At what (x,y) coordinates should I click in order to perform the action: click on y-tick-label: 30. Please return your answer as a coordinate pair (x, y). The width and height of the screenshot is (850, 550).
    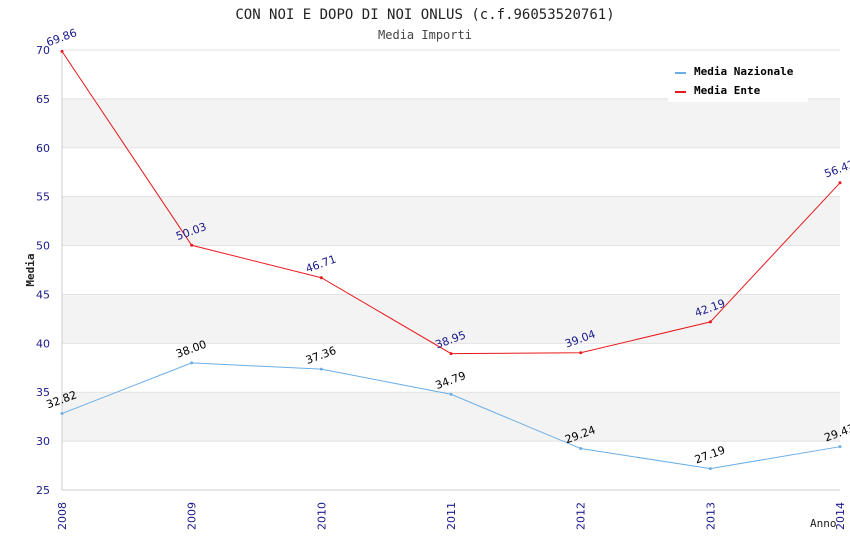
    Looking at the image, I should click on (43, 441).